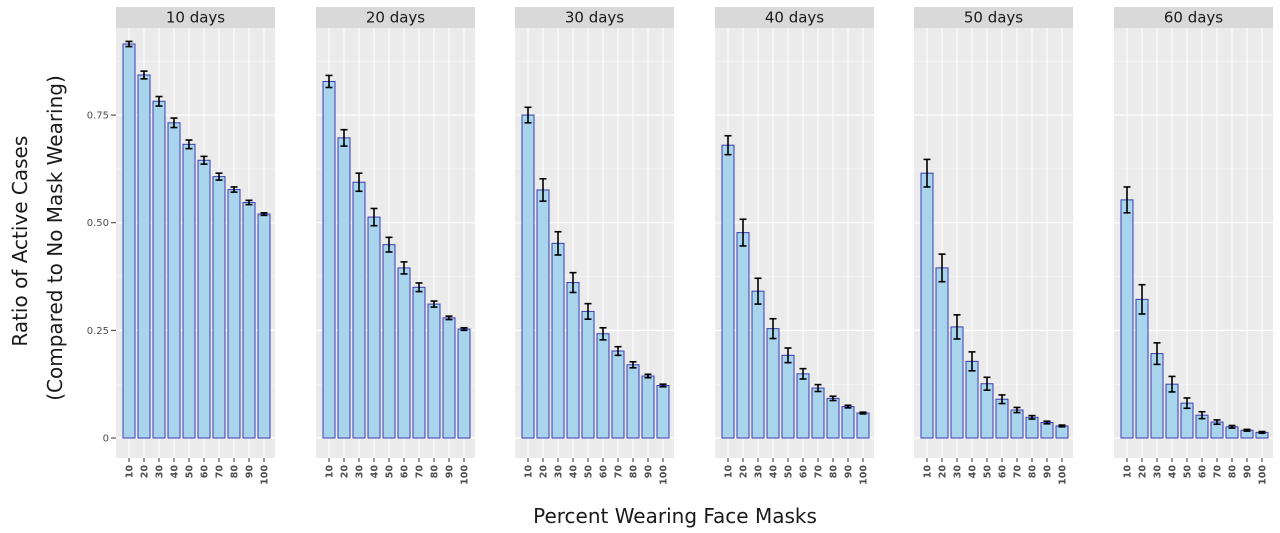 This screenshot has width=1280, height=533. Describe the element at coordinates (794, 246) in the screenshot. I see `facet-panel: 40 days 10 20 30 40 50 60 70 80 90 100` at that location.